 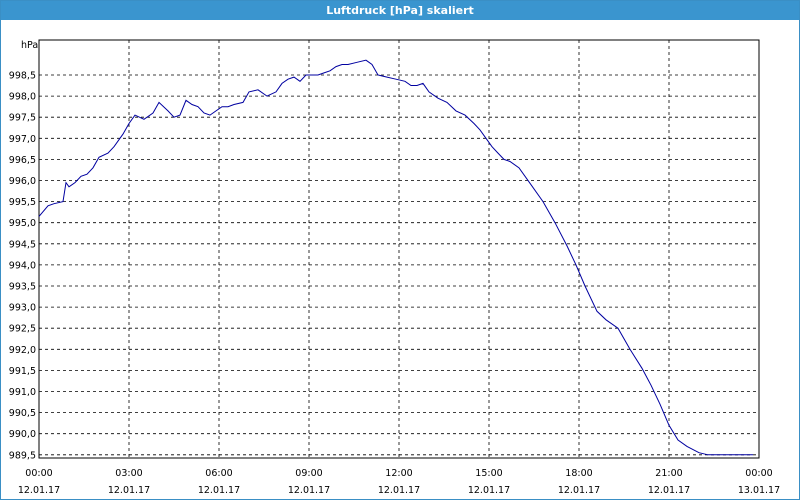 I want to click on window-title: Luftdruck [hPa] skaliert, so click(x=400, y=10).